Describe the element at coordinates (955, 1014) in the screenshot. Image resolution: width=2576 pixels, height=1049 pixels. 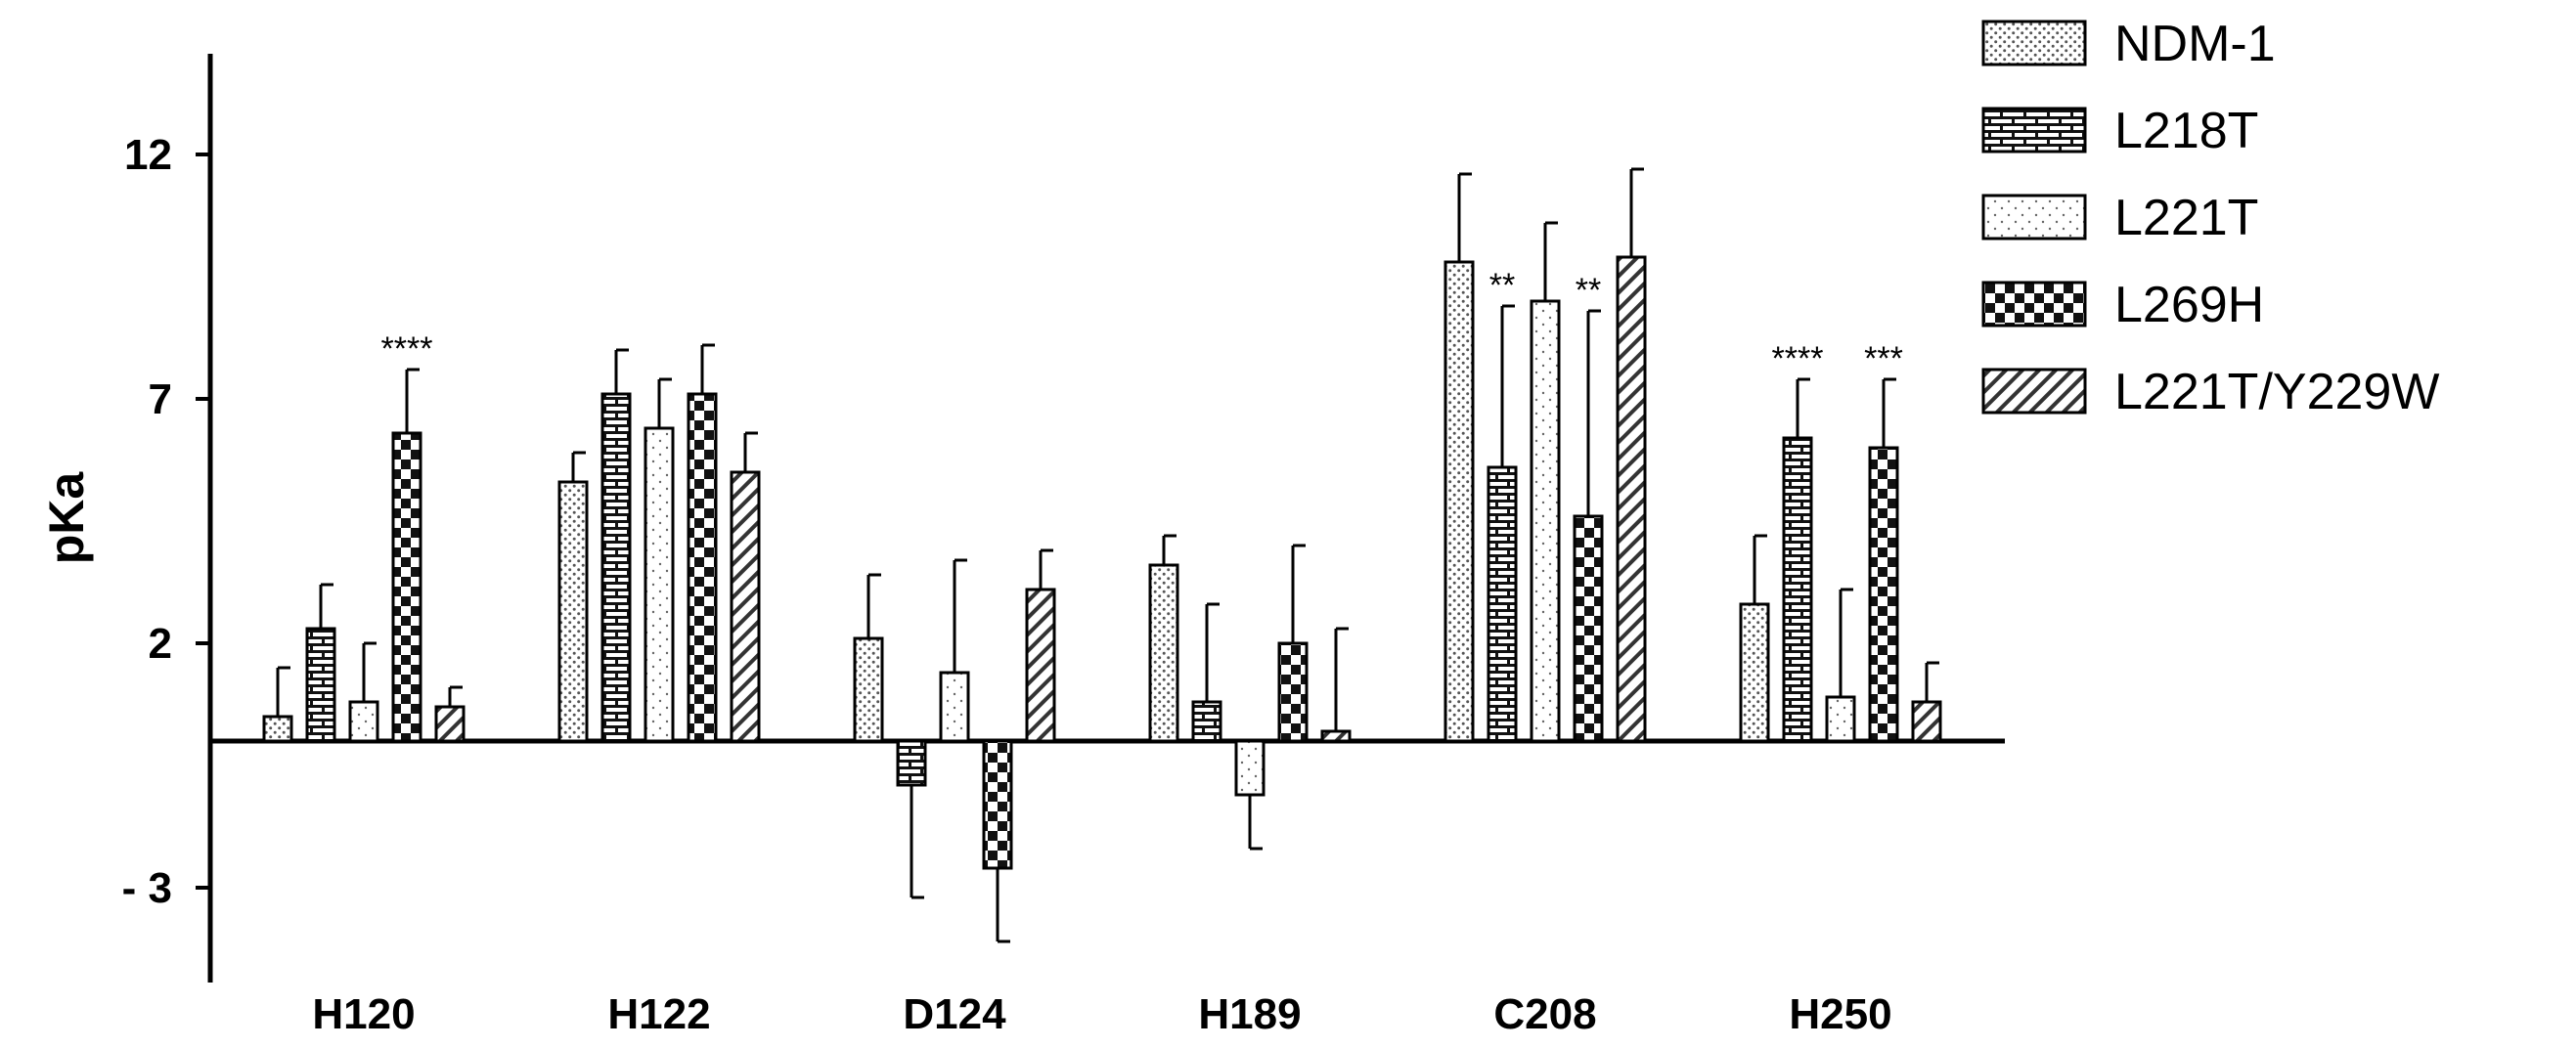
I see `category-label: D124` at that location.